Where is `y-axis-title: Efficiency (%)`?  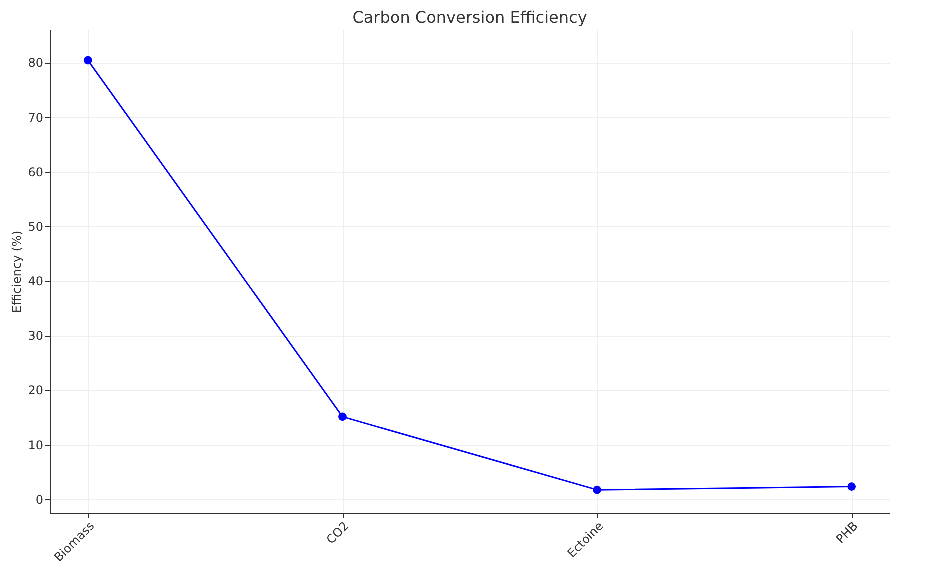
y-axis-title: Efficiency (%) is located at coordinates (17, 272).